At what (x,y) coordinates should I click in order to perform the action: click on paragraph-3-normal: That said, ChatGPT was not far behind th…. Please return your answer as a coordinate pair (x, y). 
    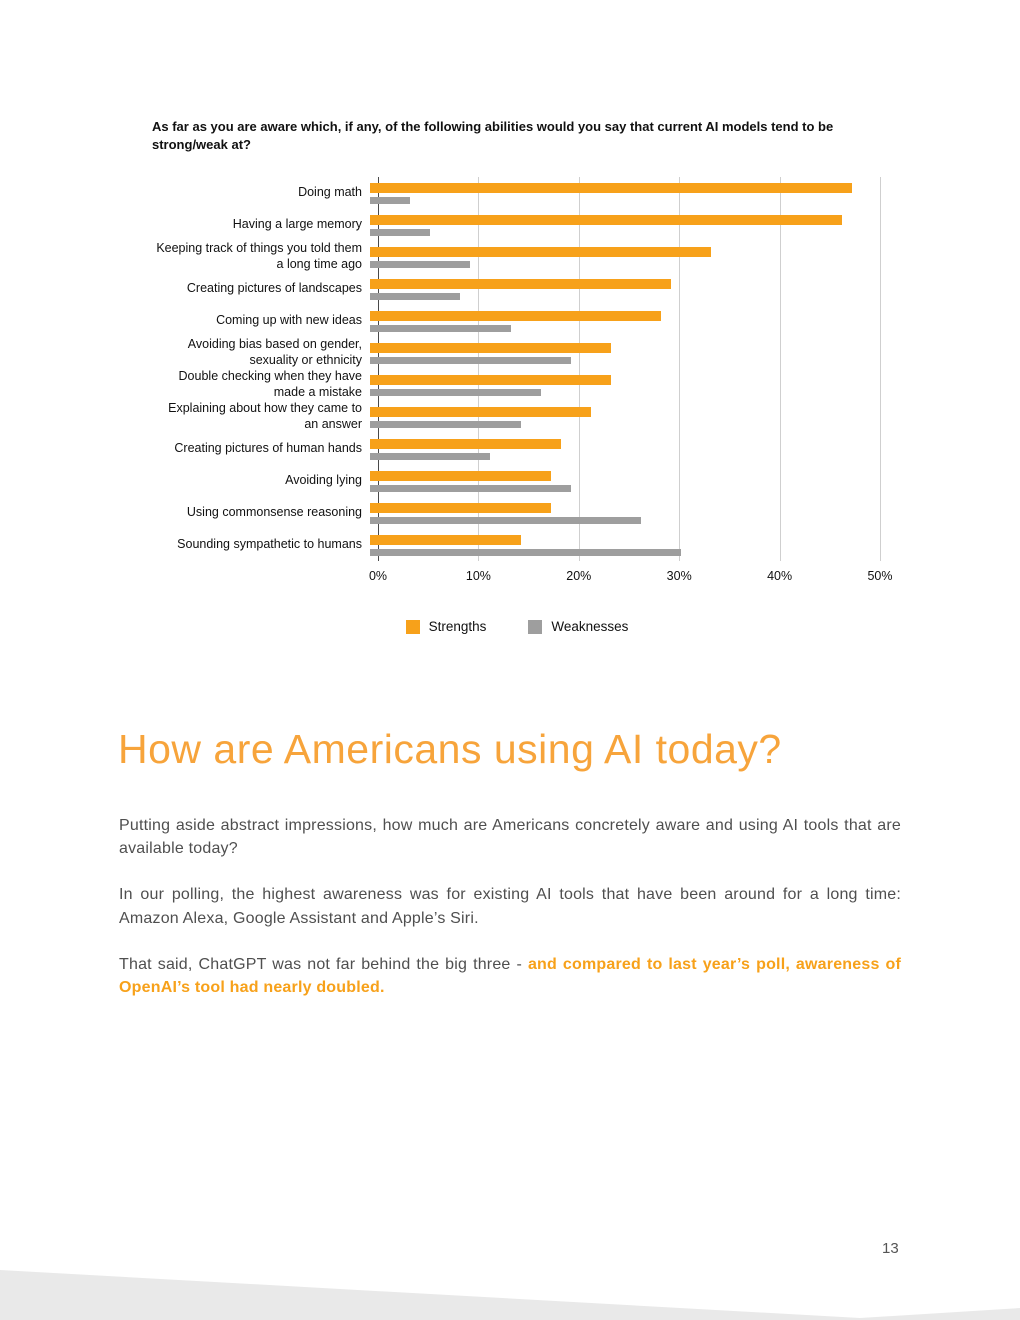
    Looking at the image, I should click on (323, 964).